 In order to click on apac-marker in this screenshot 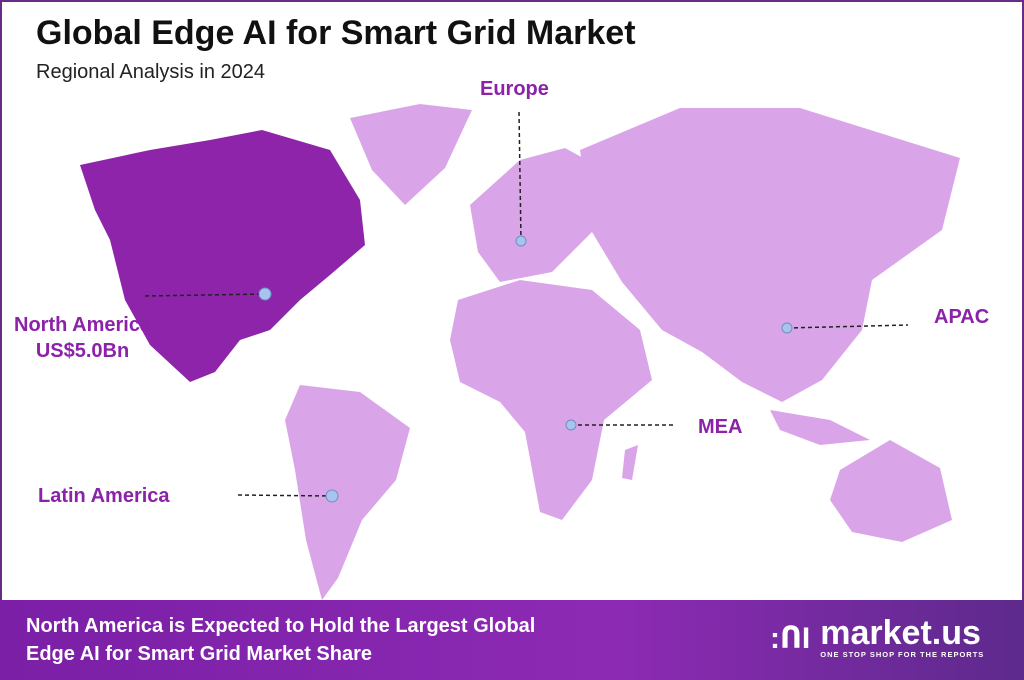, I will do `click(787, 328)`.